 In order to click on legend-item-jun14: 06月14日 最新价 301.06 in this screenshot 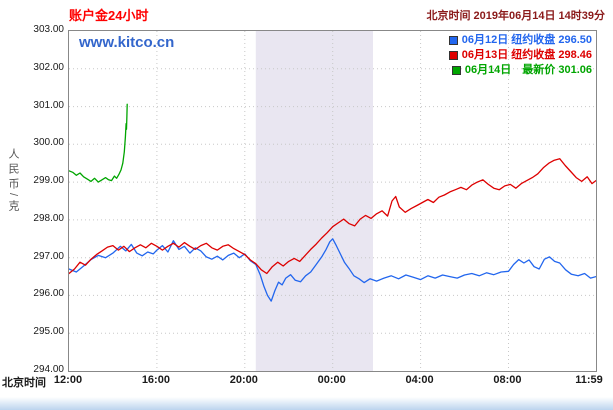, I will do `click(521, 70)`.